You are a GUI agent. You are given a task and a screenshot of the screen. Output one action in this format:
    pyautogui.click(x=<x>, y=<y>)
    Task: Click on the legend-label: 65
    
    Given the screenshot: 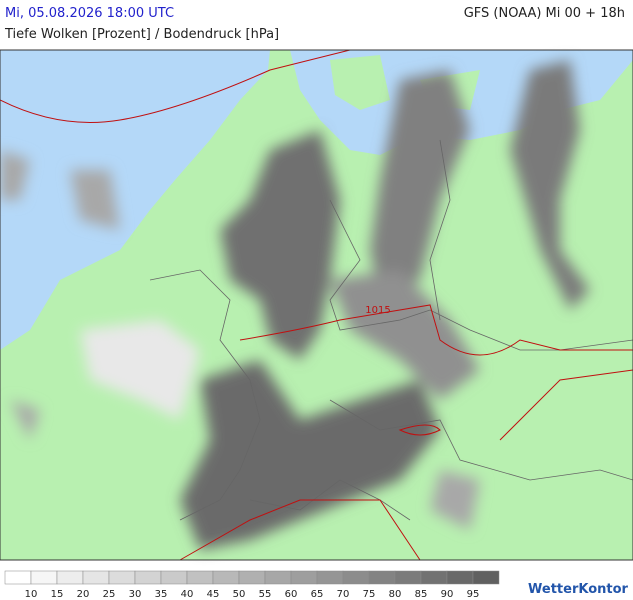 What is the action you would take?
    pyautogui.click(x=317, y=594)
    